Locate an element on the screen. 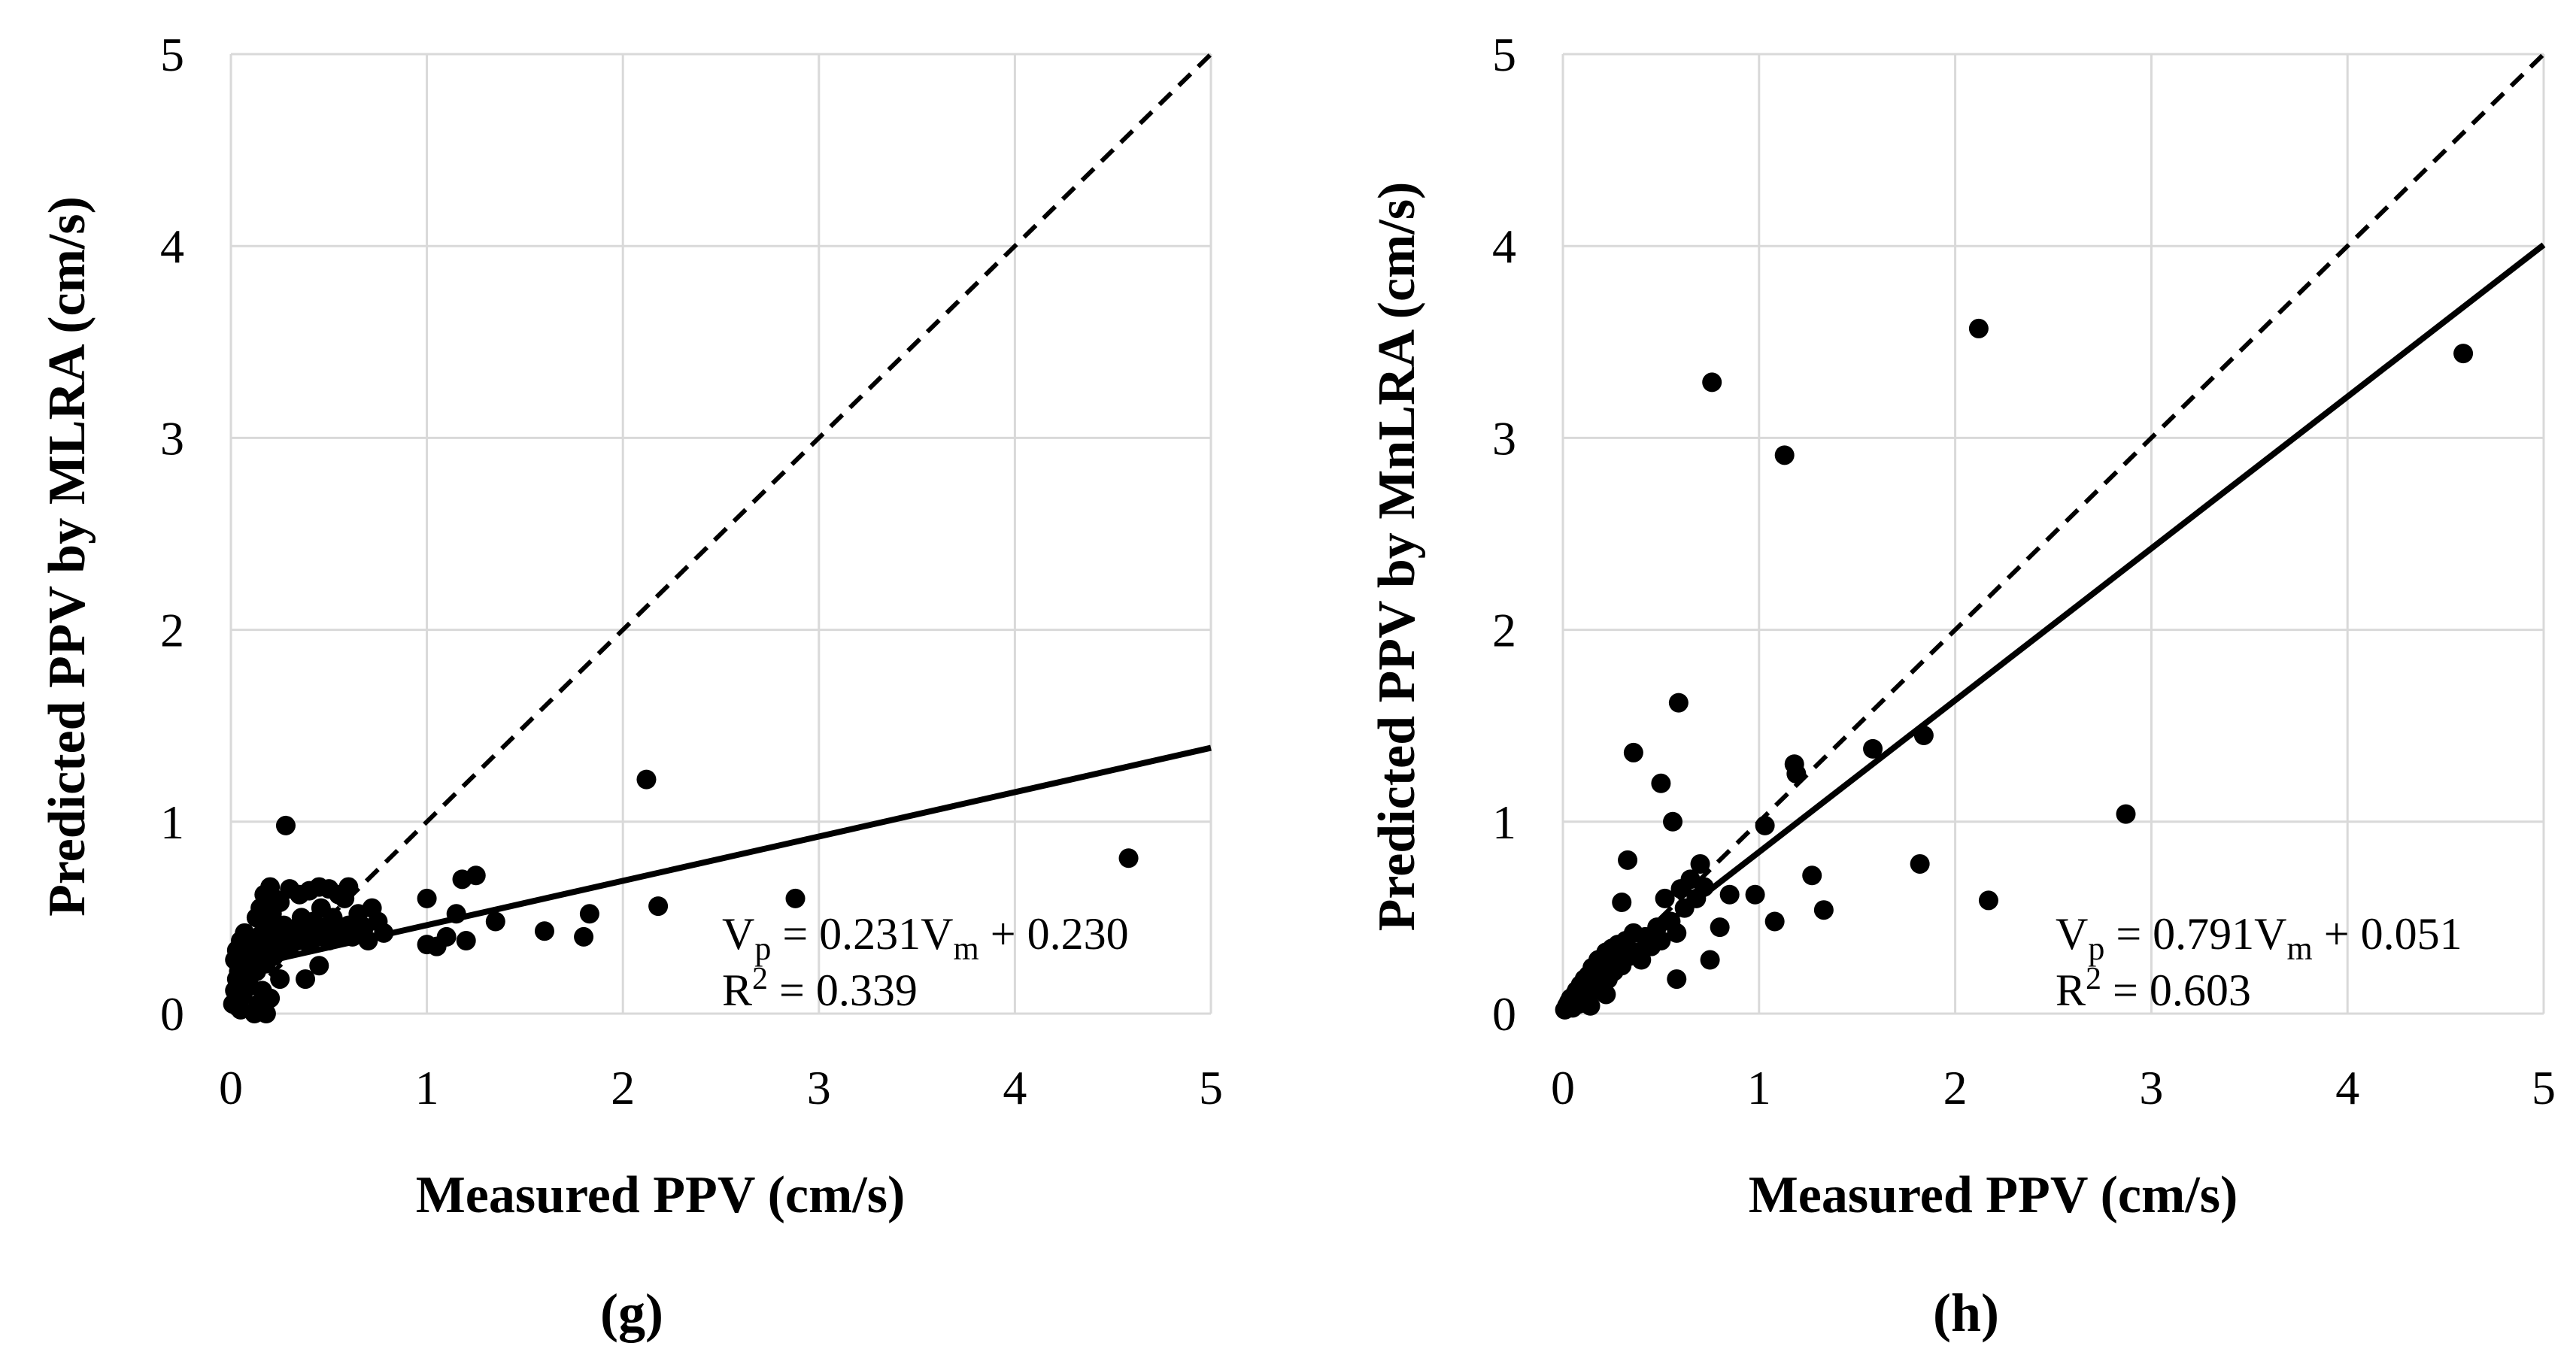 The image size is (2576, 1358). y-tick-label: 3 is located at coordinates (172, 438).